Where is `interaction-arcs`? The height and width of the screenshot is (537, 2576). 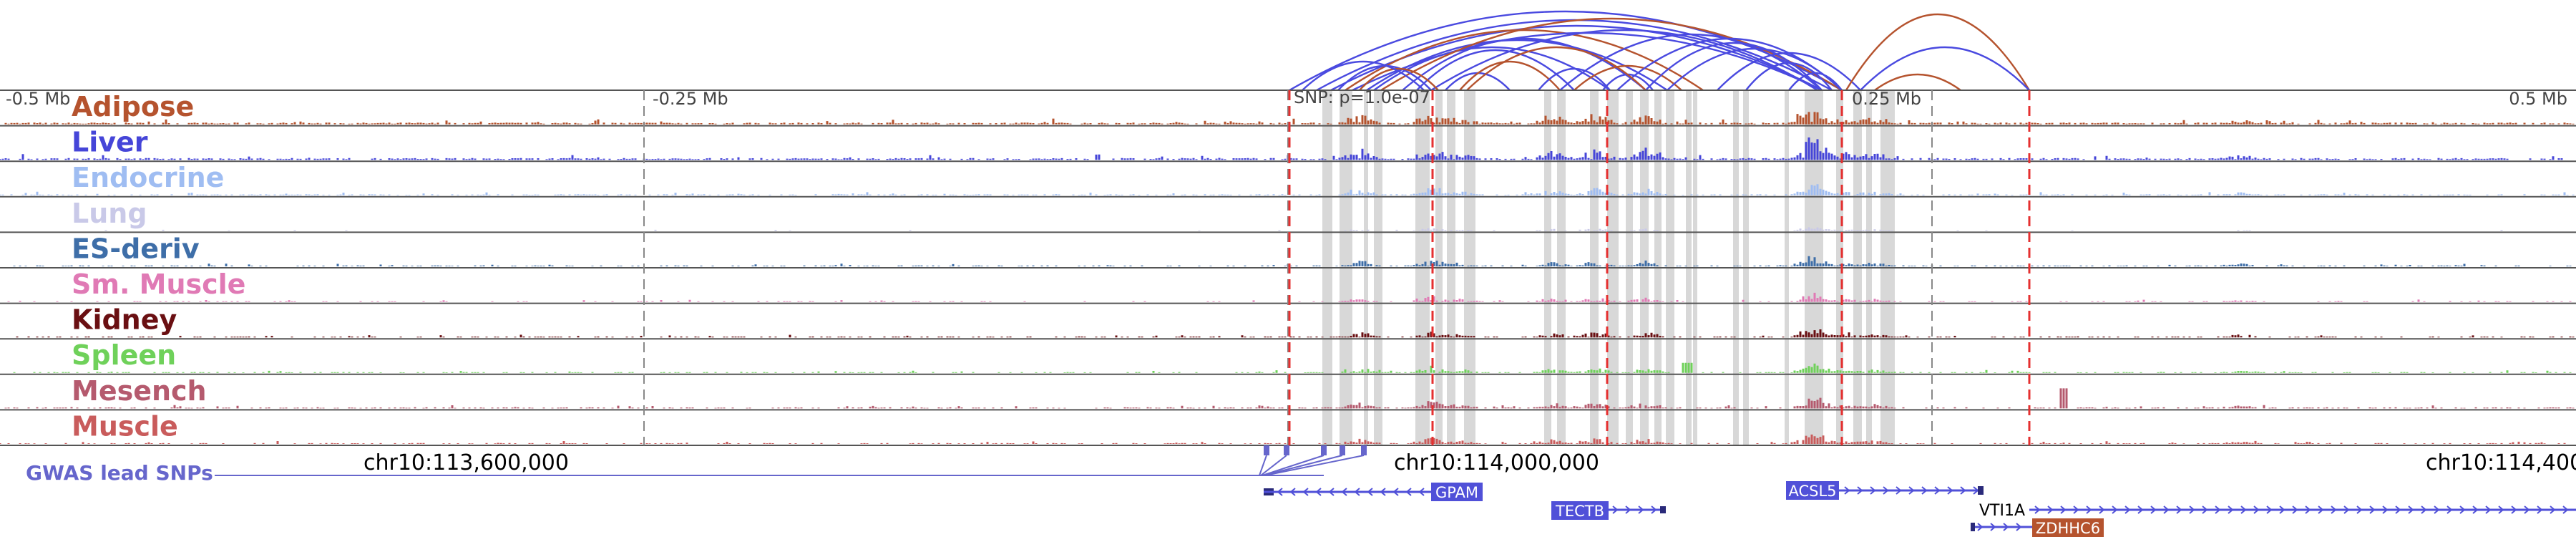
interaction-arcs is located at coordinates (1660, 51).